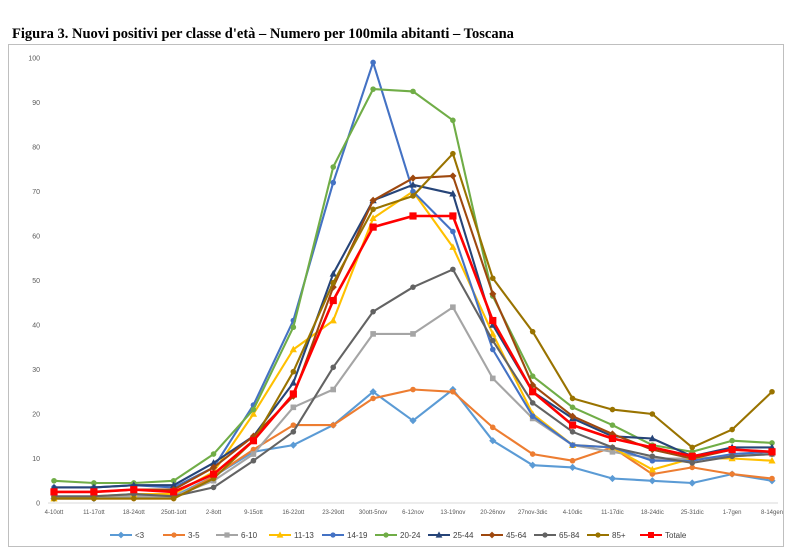 The height and width of the screenshot is (554, 800). Describe the element at coordinates (452, 513) in the screenshot. I see `x-tick-label: 13-19nov` at that location.